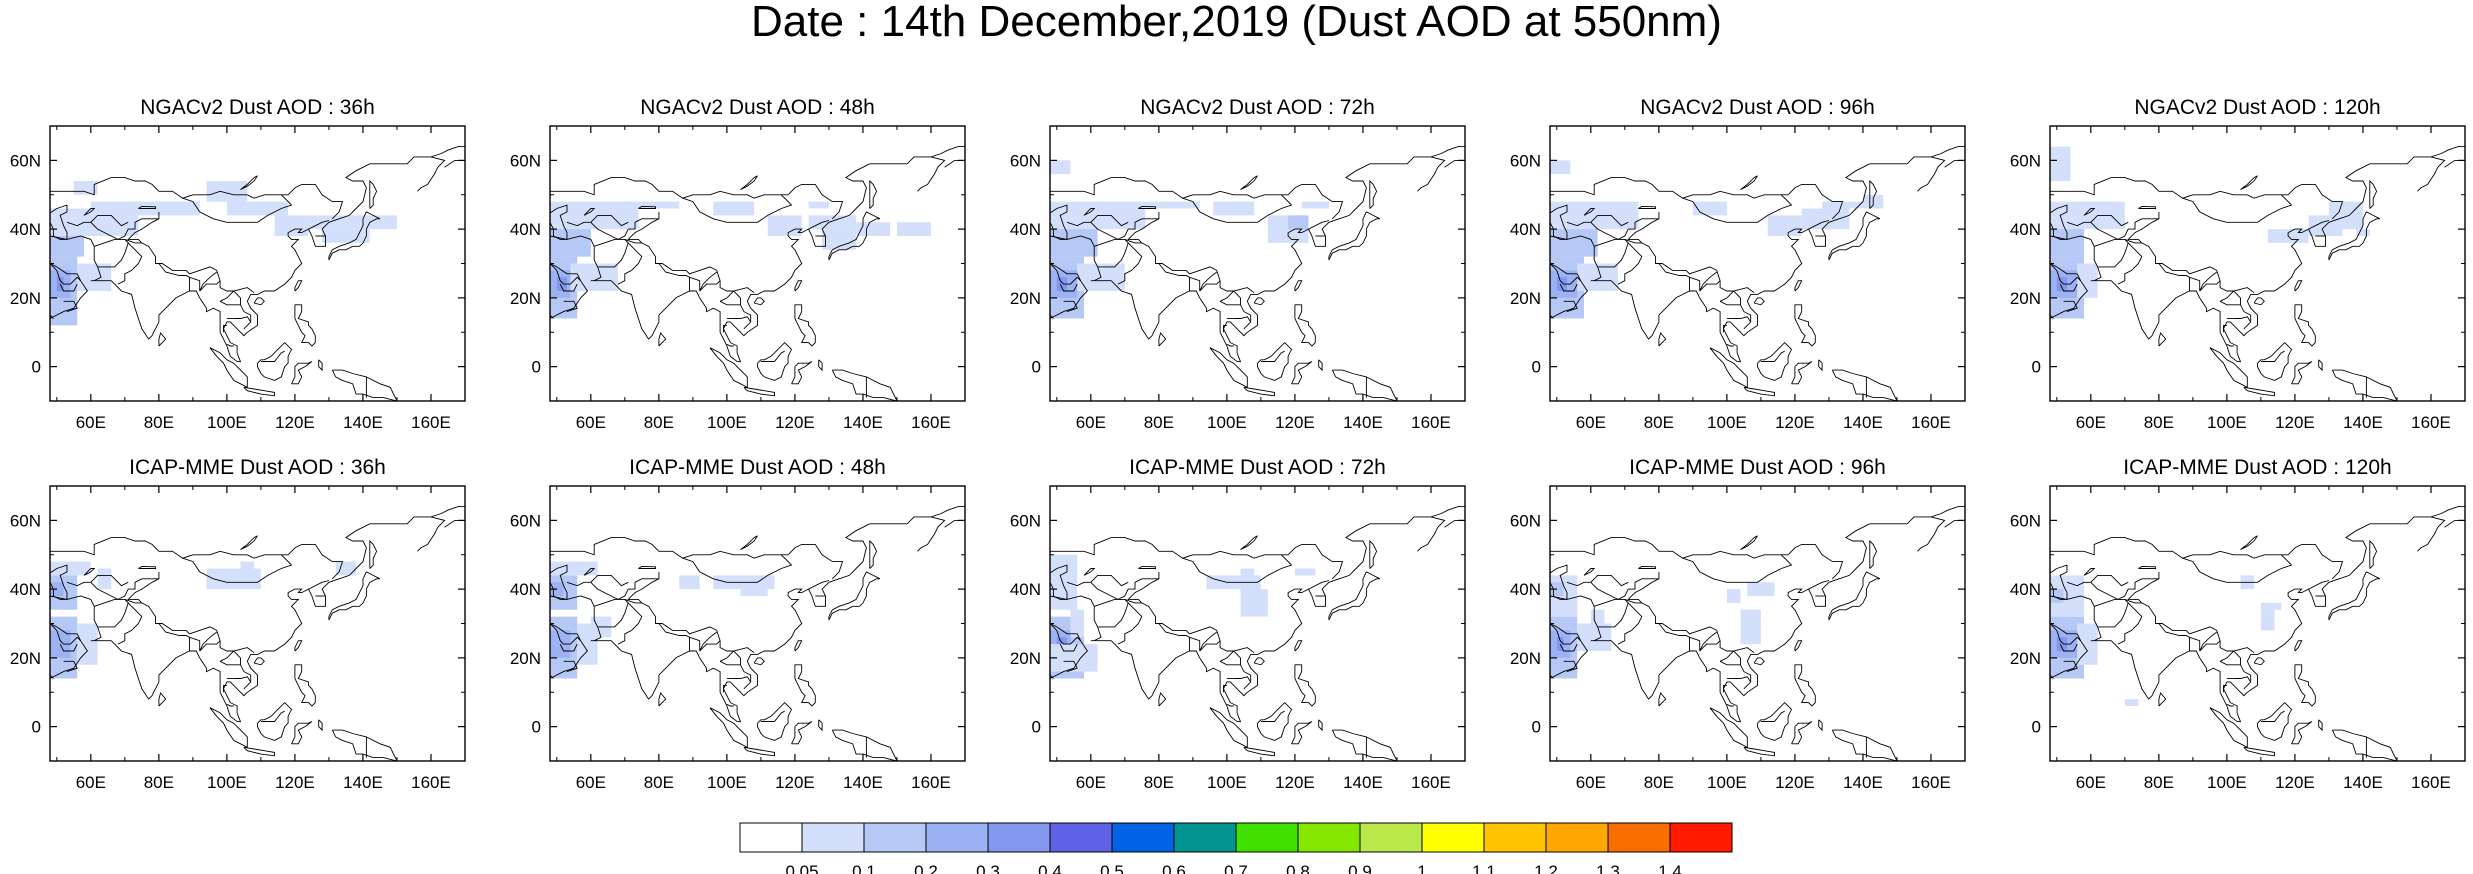  Describe the element at coordinates (1295, 782) in the screenshot. I see `lon-tick-label: 120E` at that location.